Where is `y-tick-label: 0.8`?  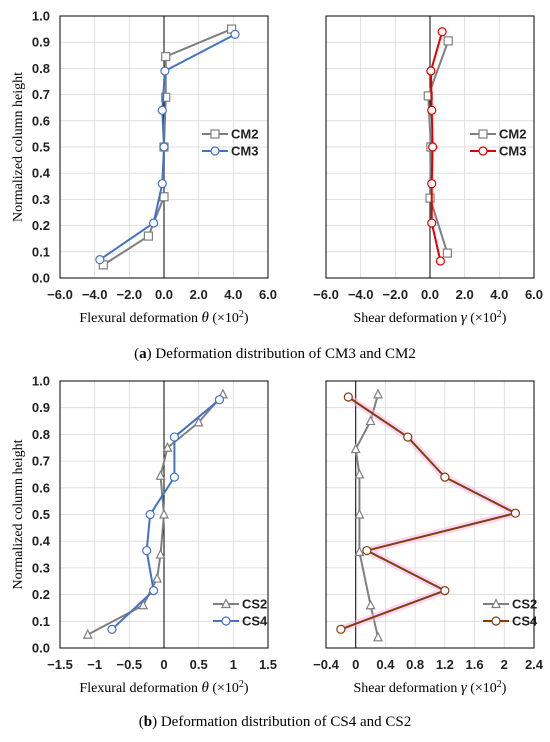
y-tick-label: 0.8 is located at coordinates (41, 68).